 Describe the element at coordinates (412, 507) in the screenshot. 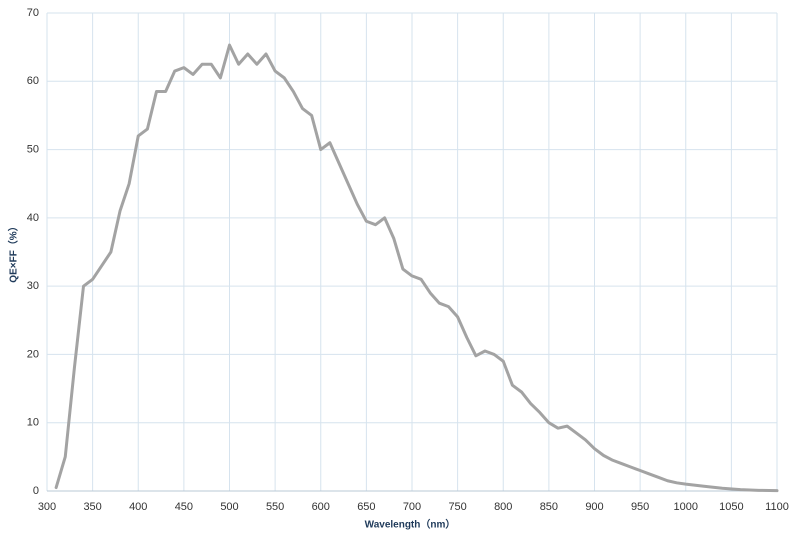

I see `x-tick-label: 700` at that location.